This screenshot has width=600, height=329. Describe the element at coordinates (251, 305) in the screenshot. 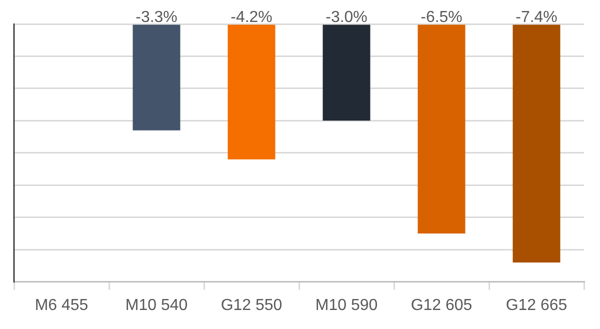

I see `x-tick-label: G12 550` at that location.